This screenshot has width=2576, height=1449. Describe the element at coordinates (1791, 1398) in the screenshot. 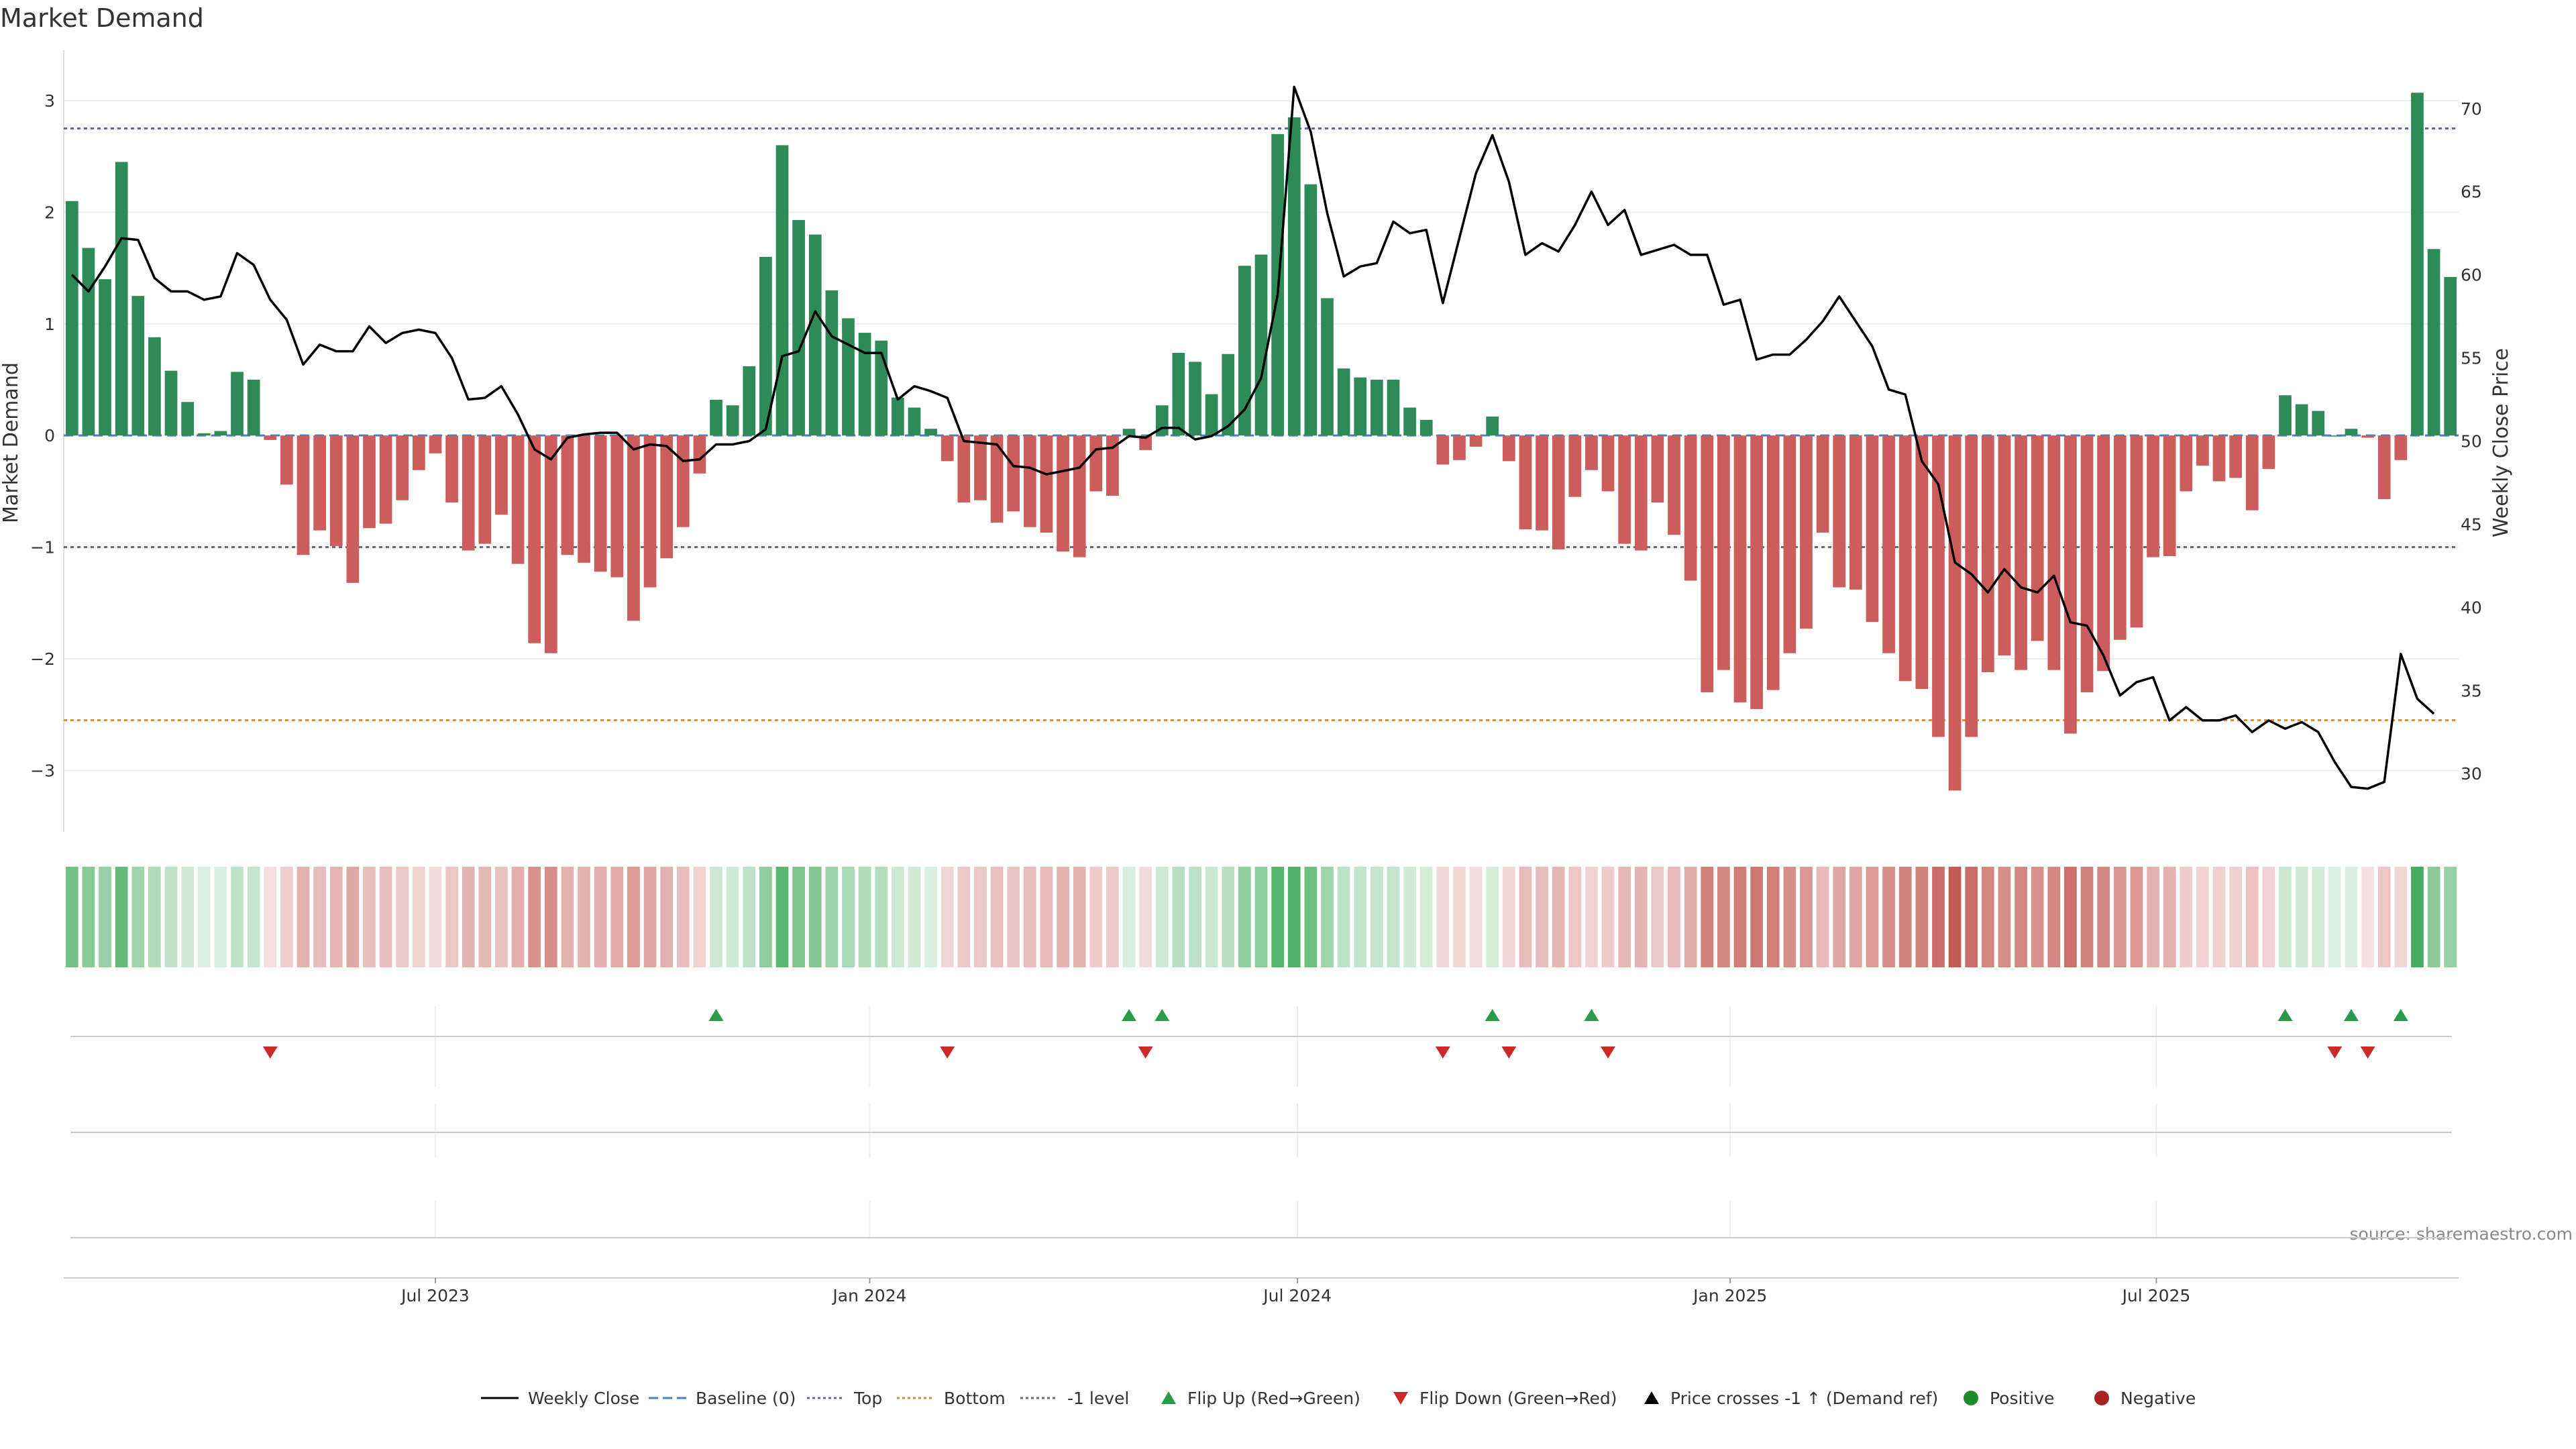

I see `legend-item: Price crosses -1 ↑ (Demand ref)` at that location.